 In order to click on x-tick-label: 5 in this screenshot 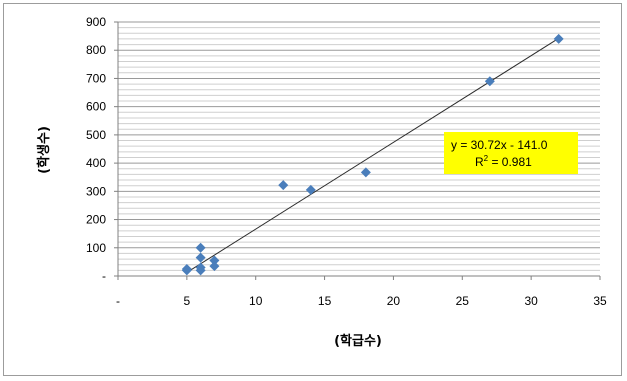, I will do `click(187, 301)`.